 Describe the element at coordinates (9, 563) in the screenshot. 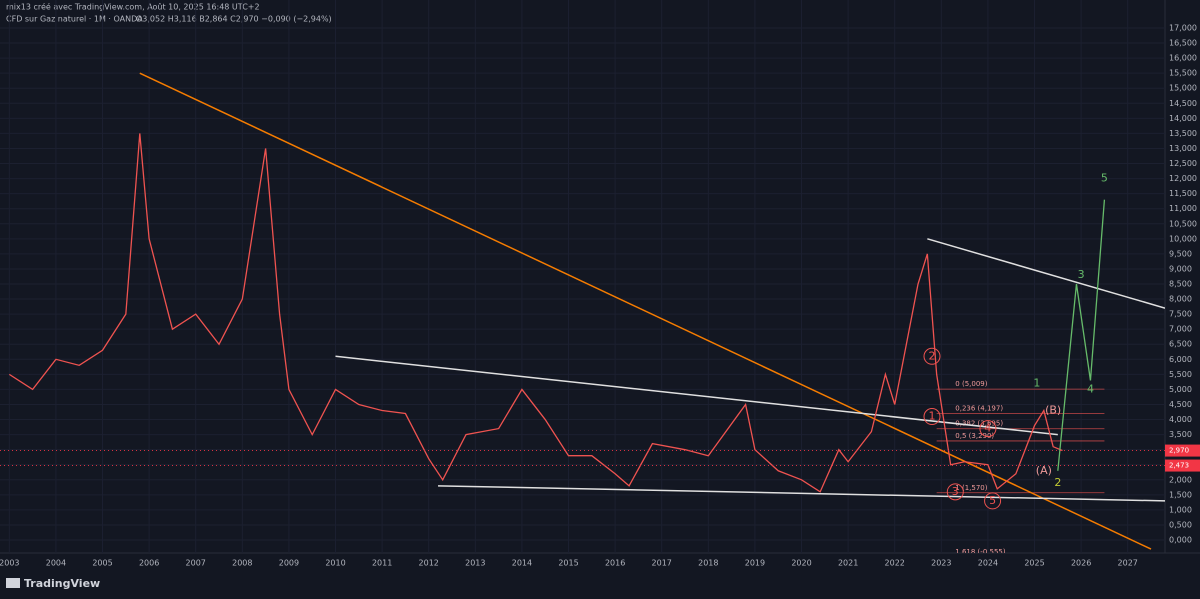

I see `x-tick-label: 2003` at that location.